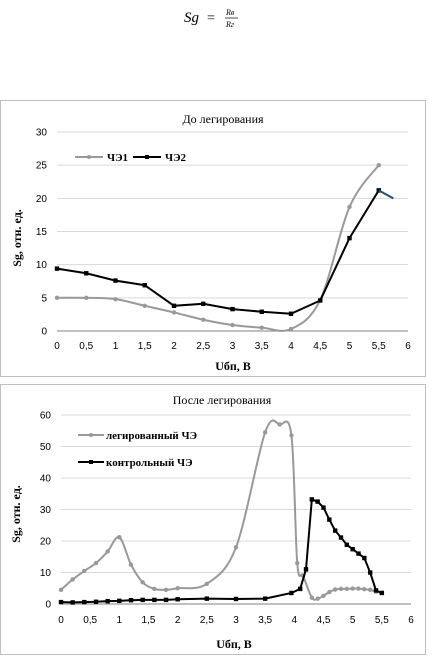 This screenshot has height=656, width=435. Describe the element at coordinates (117, 158) in the screenshot. I see `legend-che1-label: ЧЭ1` at that location.